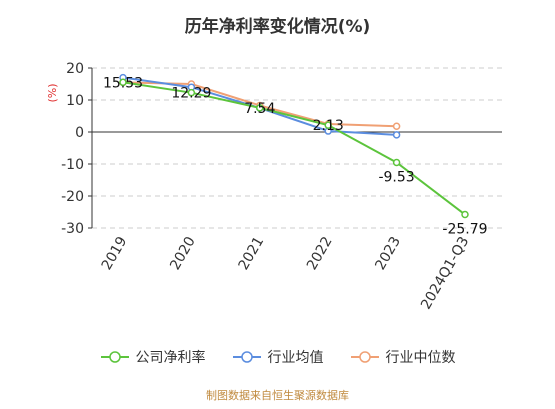 This screenshot has height=409, width=555. I want to click on legend-item: 行业均值, so click(278, 357).